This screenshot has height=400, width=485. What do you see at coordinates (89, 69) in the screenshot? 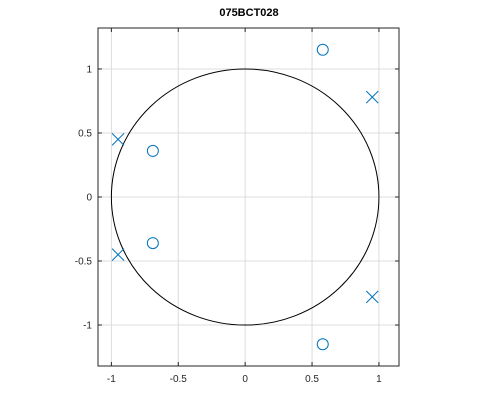
I see `y-tick-label: 1` at bounding box center [89, 69].